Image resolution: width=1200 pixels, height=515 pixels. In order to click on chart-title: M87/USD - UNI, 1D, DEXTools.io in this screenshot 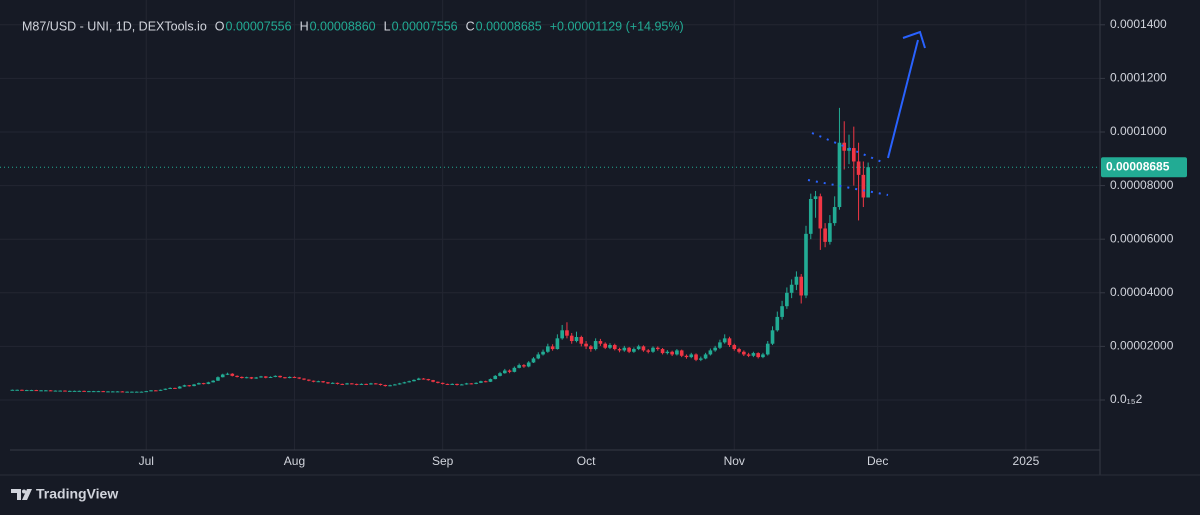, I will do `click(114, 26)`.